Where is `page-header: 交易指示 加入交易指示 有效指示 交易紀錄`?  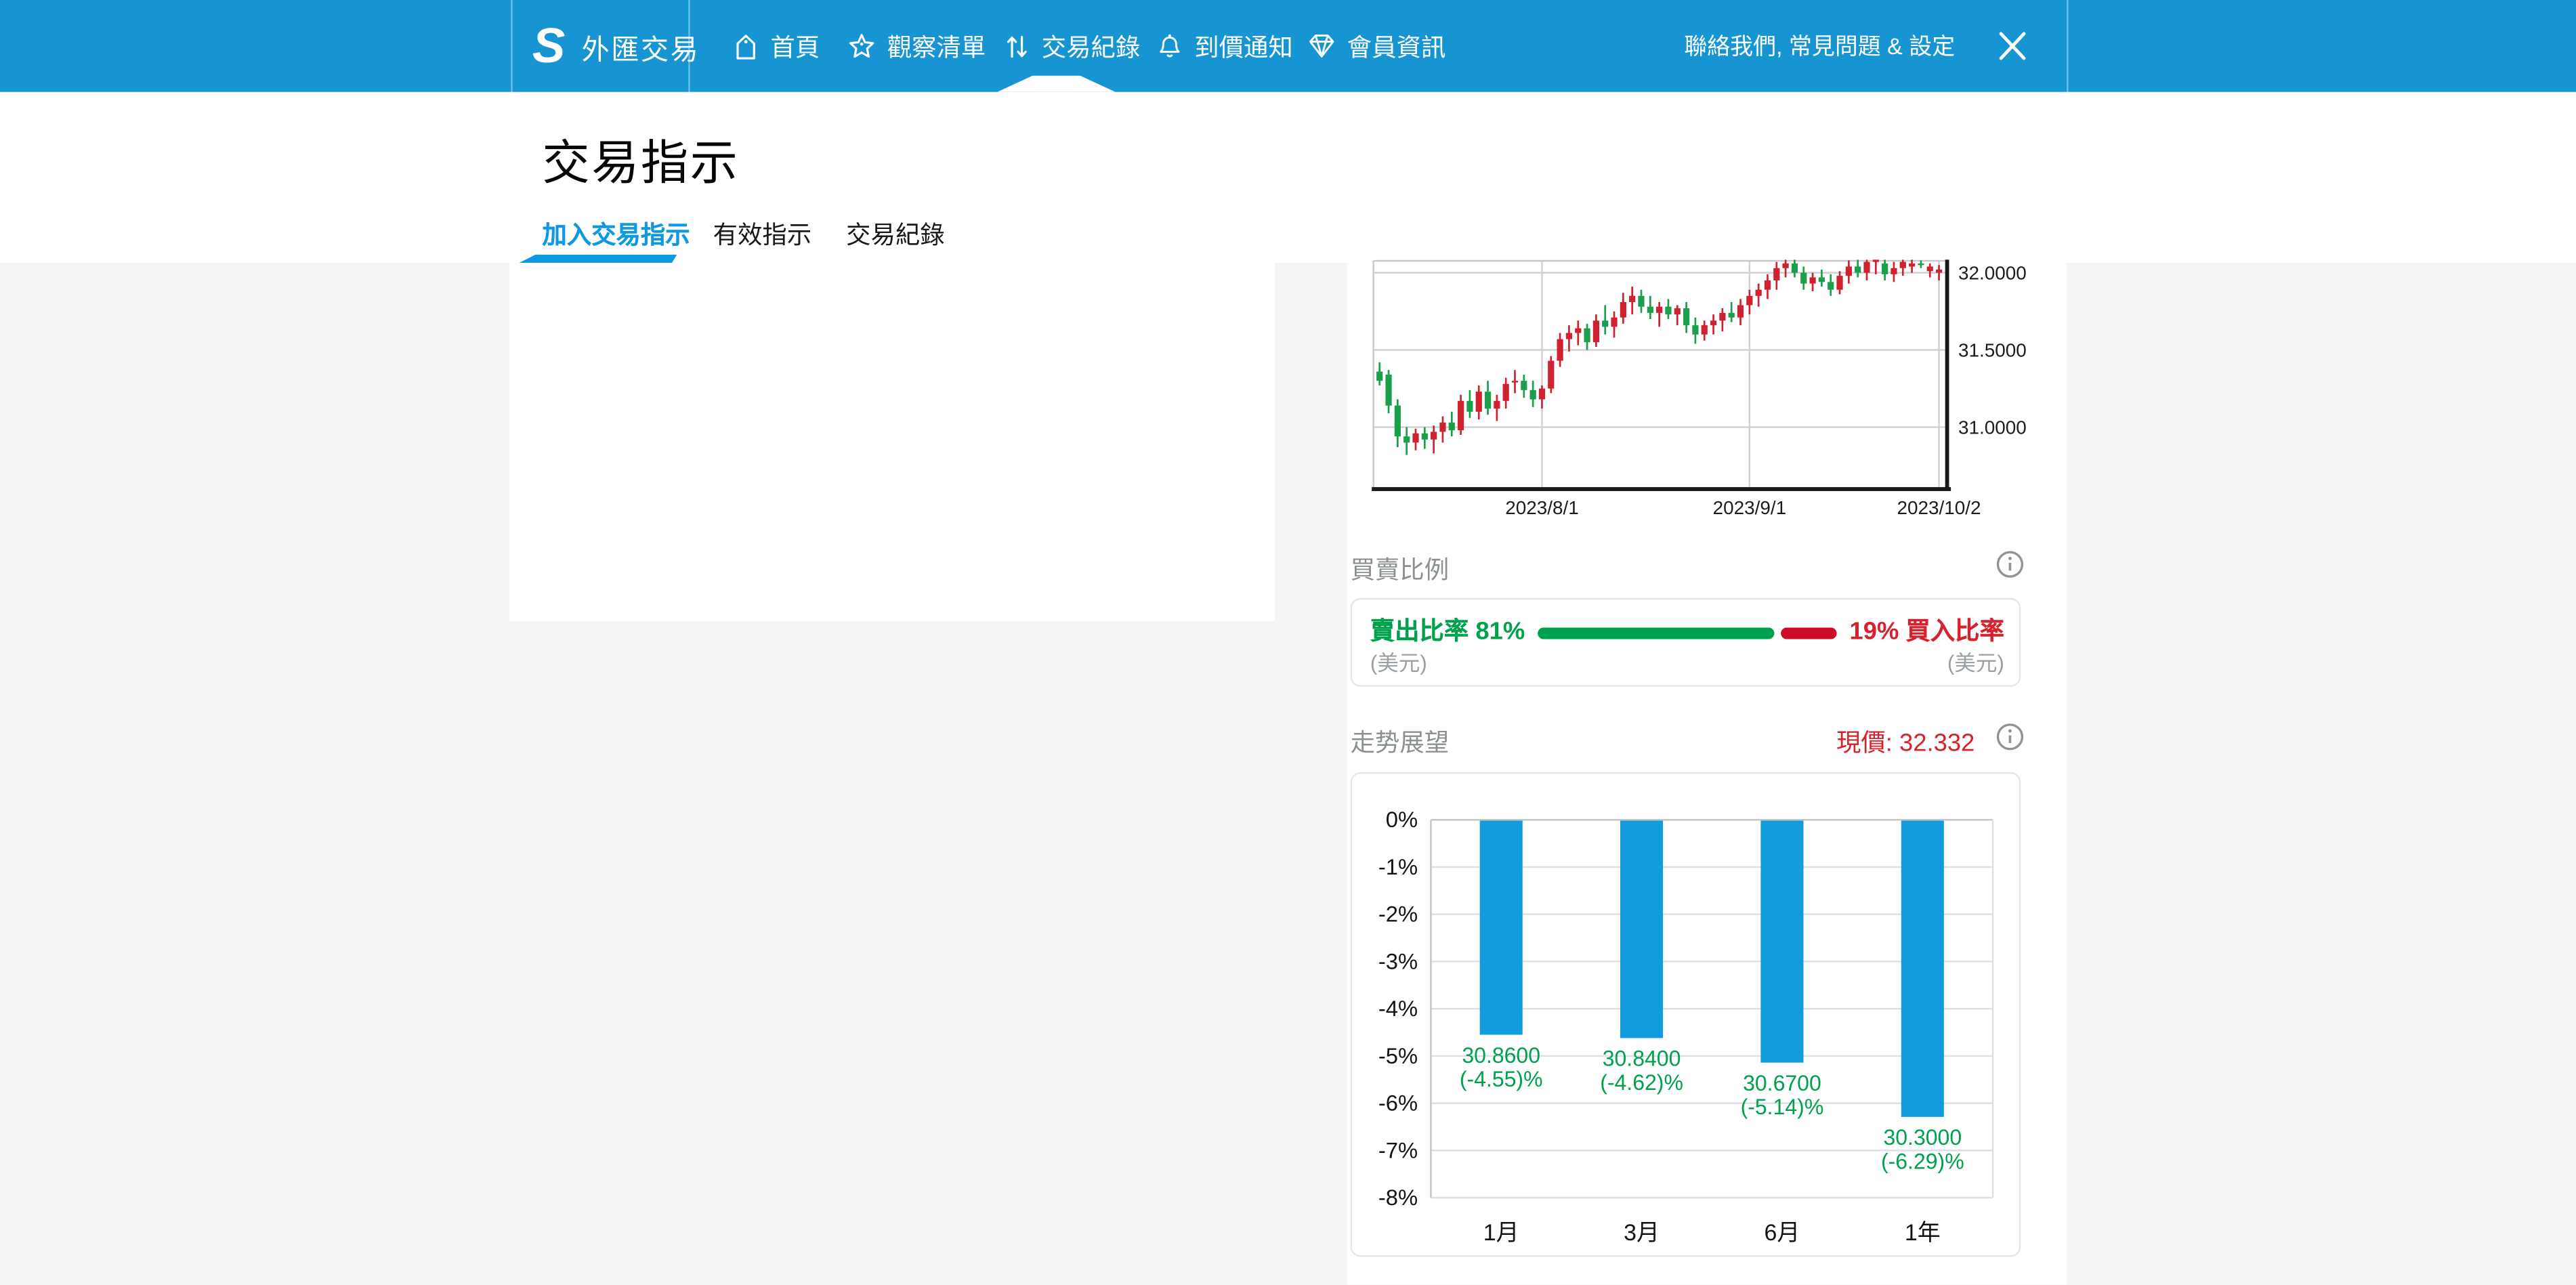
page-header: 交易指示 加入交易指示 有效指示 交易紀錄 is located at coordinates (1288, 177).